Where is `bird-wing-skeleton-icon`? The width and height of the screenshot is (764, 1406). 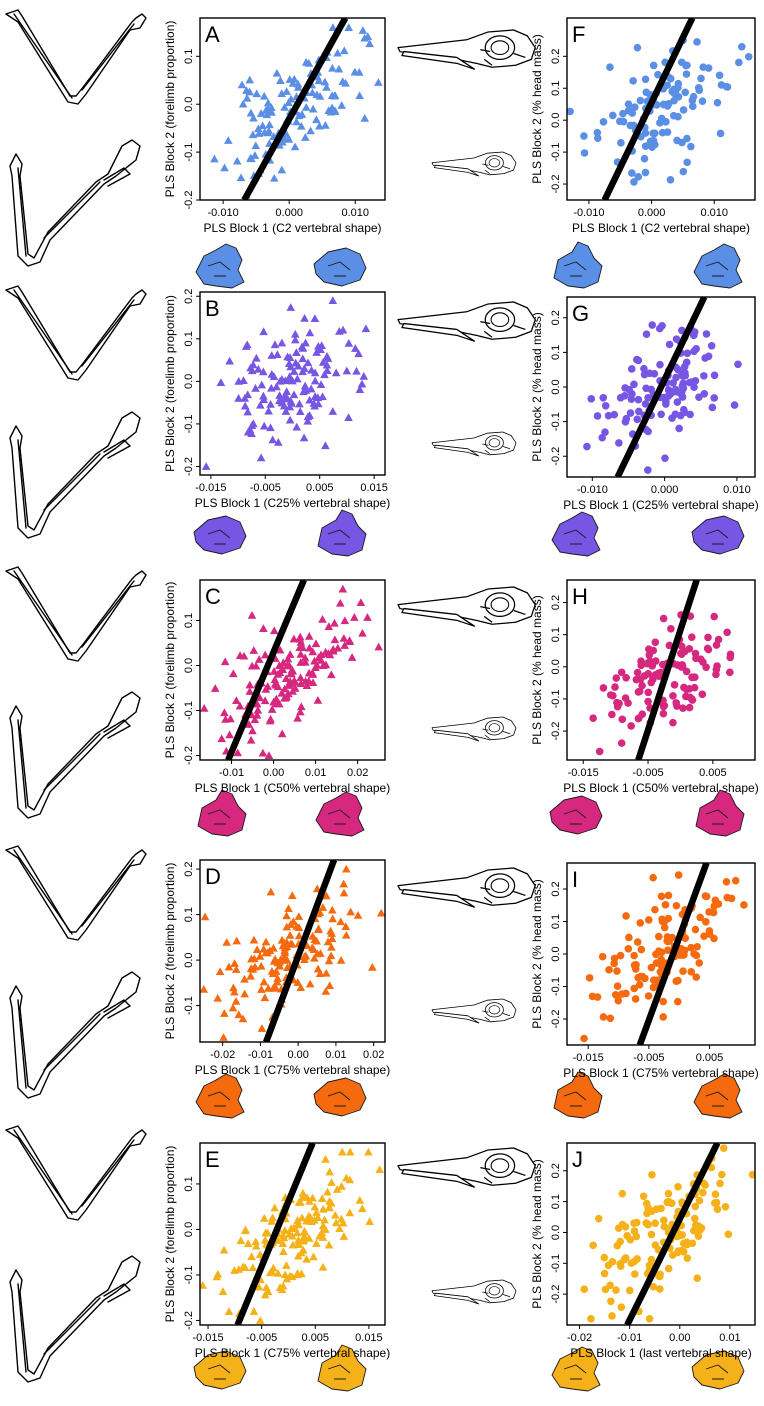
bird-wing-skeleton-icon is located at coordinates (76, 614).